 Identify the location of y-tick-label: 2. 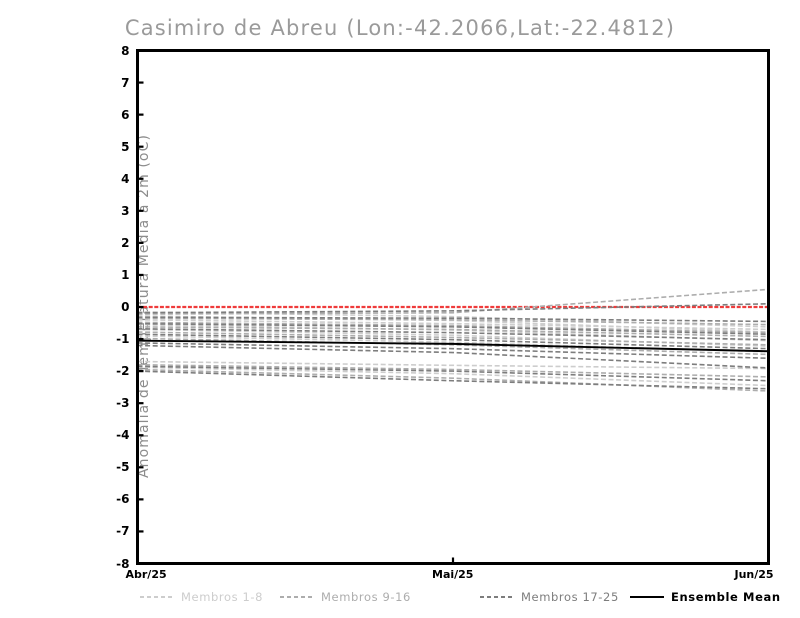
(125, 242).